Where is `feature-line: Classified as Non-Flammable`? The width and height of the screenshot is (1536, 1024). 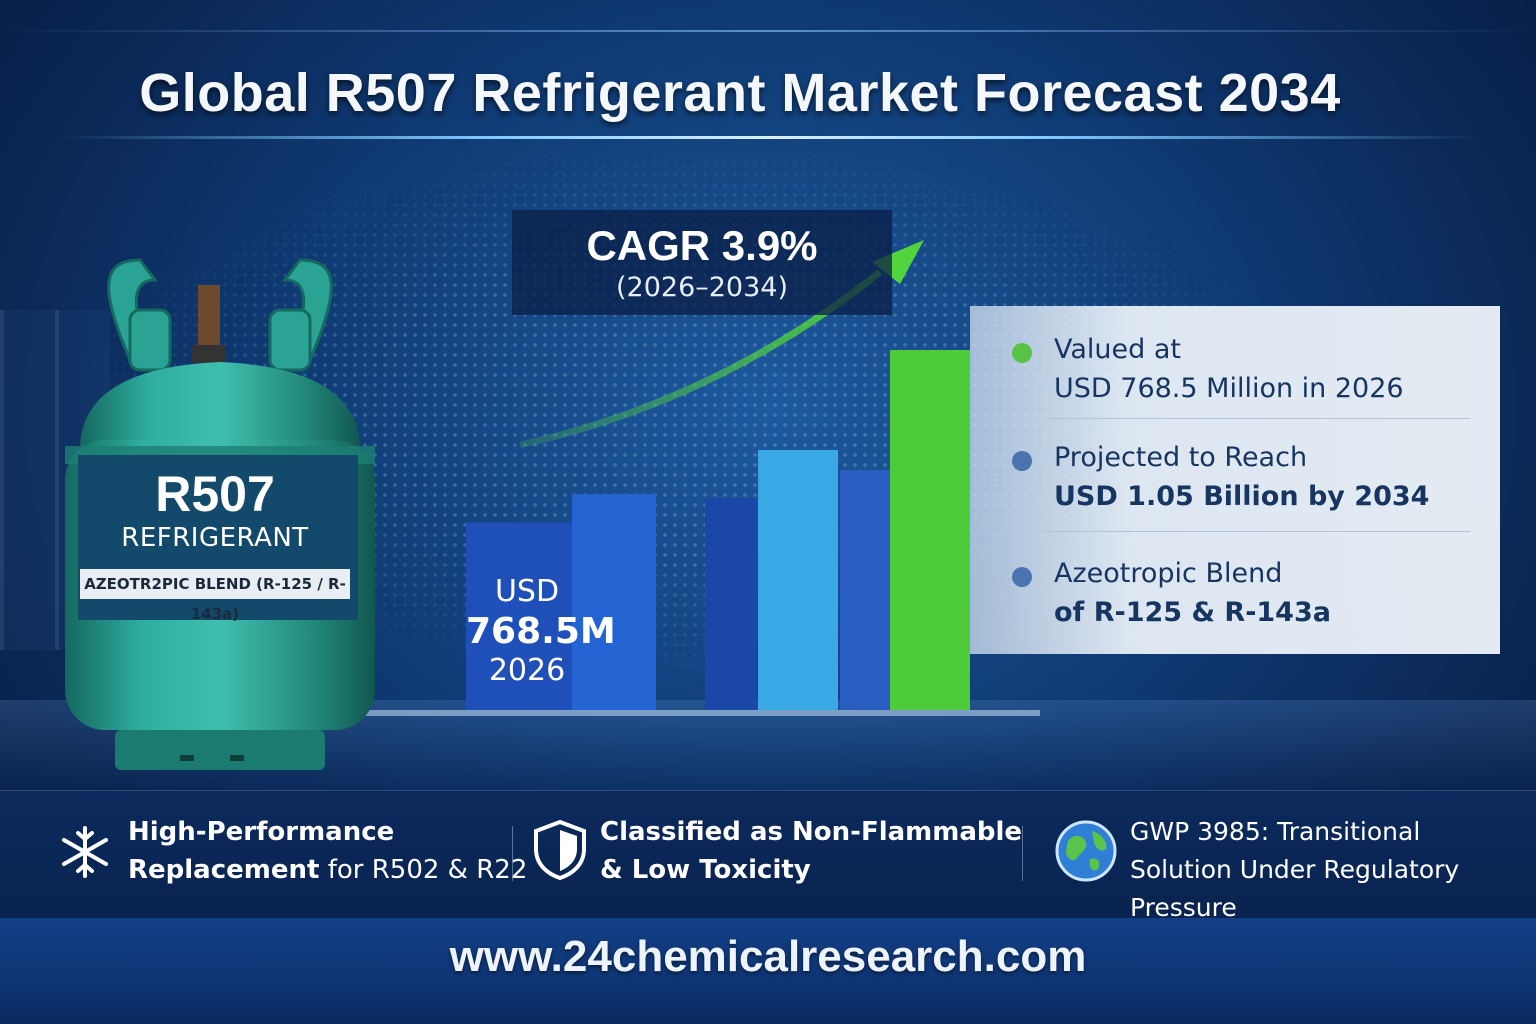
feature-line: Classified as Non-Flammable is located at coordinates (811, 832).